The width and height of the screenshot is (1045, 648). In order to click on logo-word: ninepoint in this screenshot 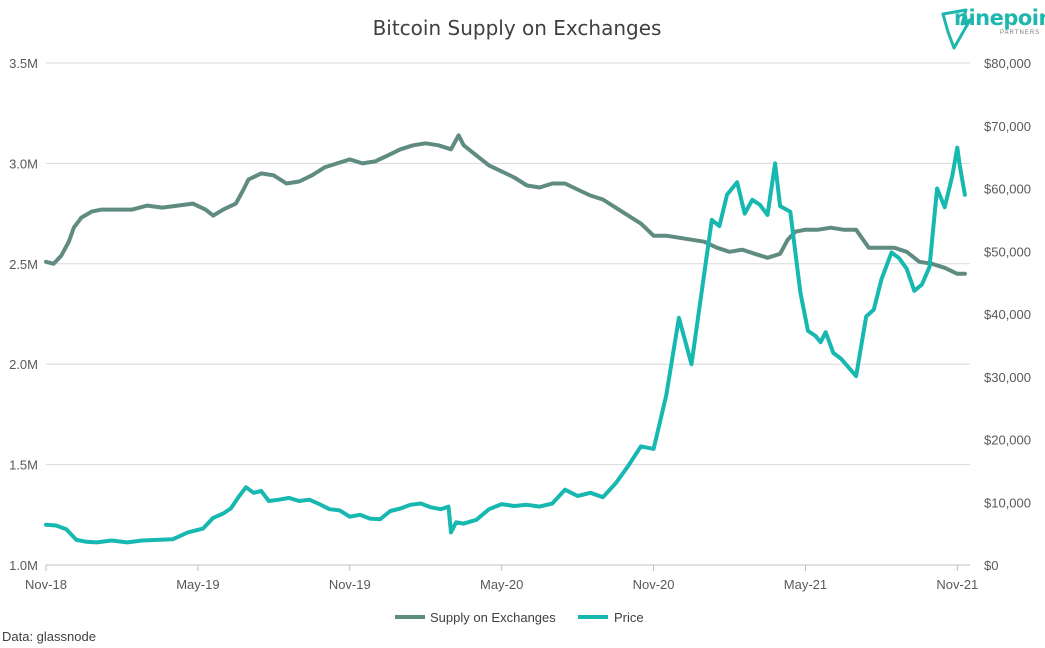, I will do `click(999, 18)`.